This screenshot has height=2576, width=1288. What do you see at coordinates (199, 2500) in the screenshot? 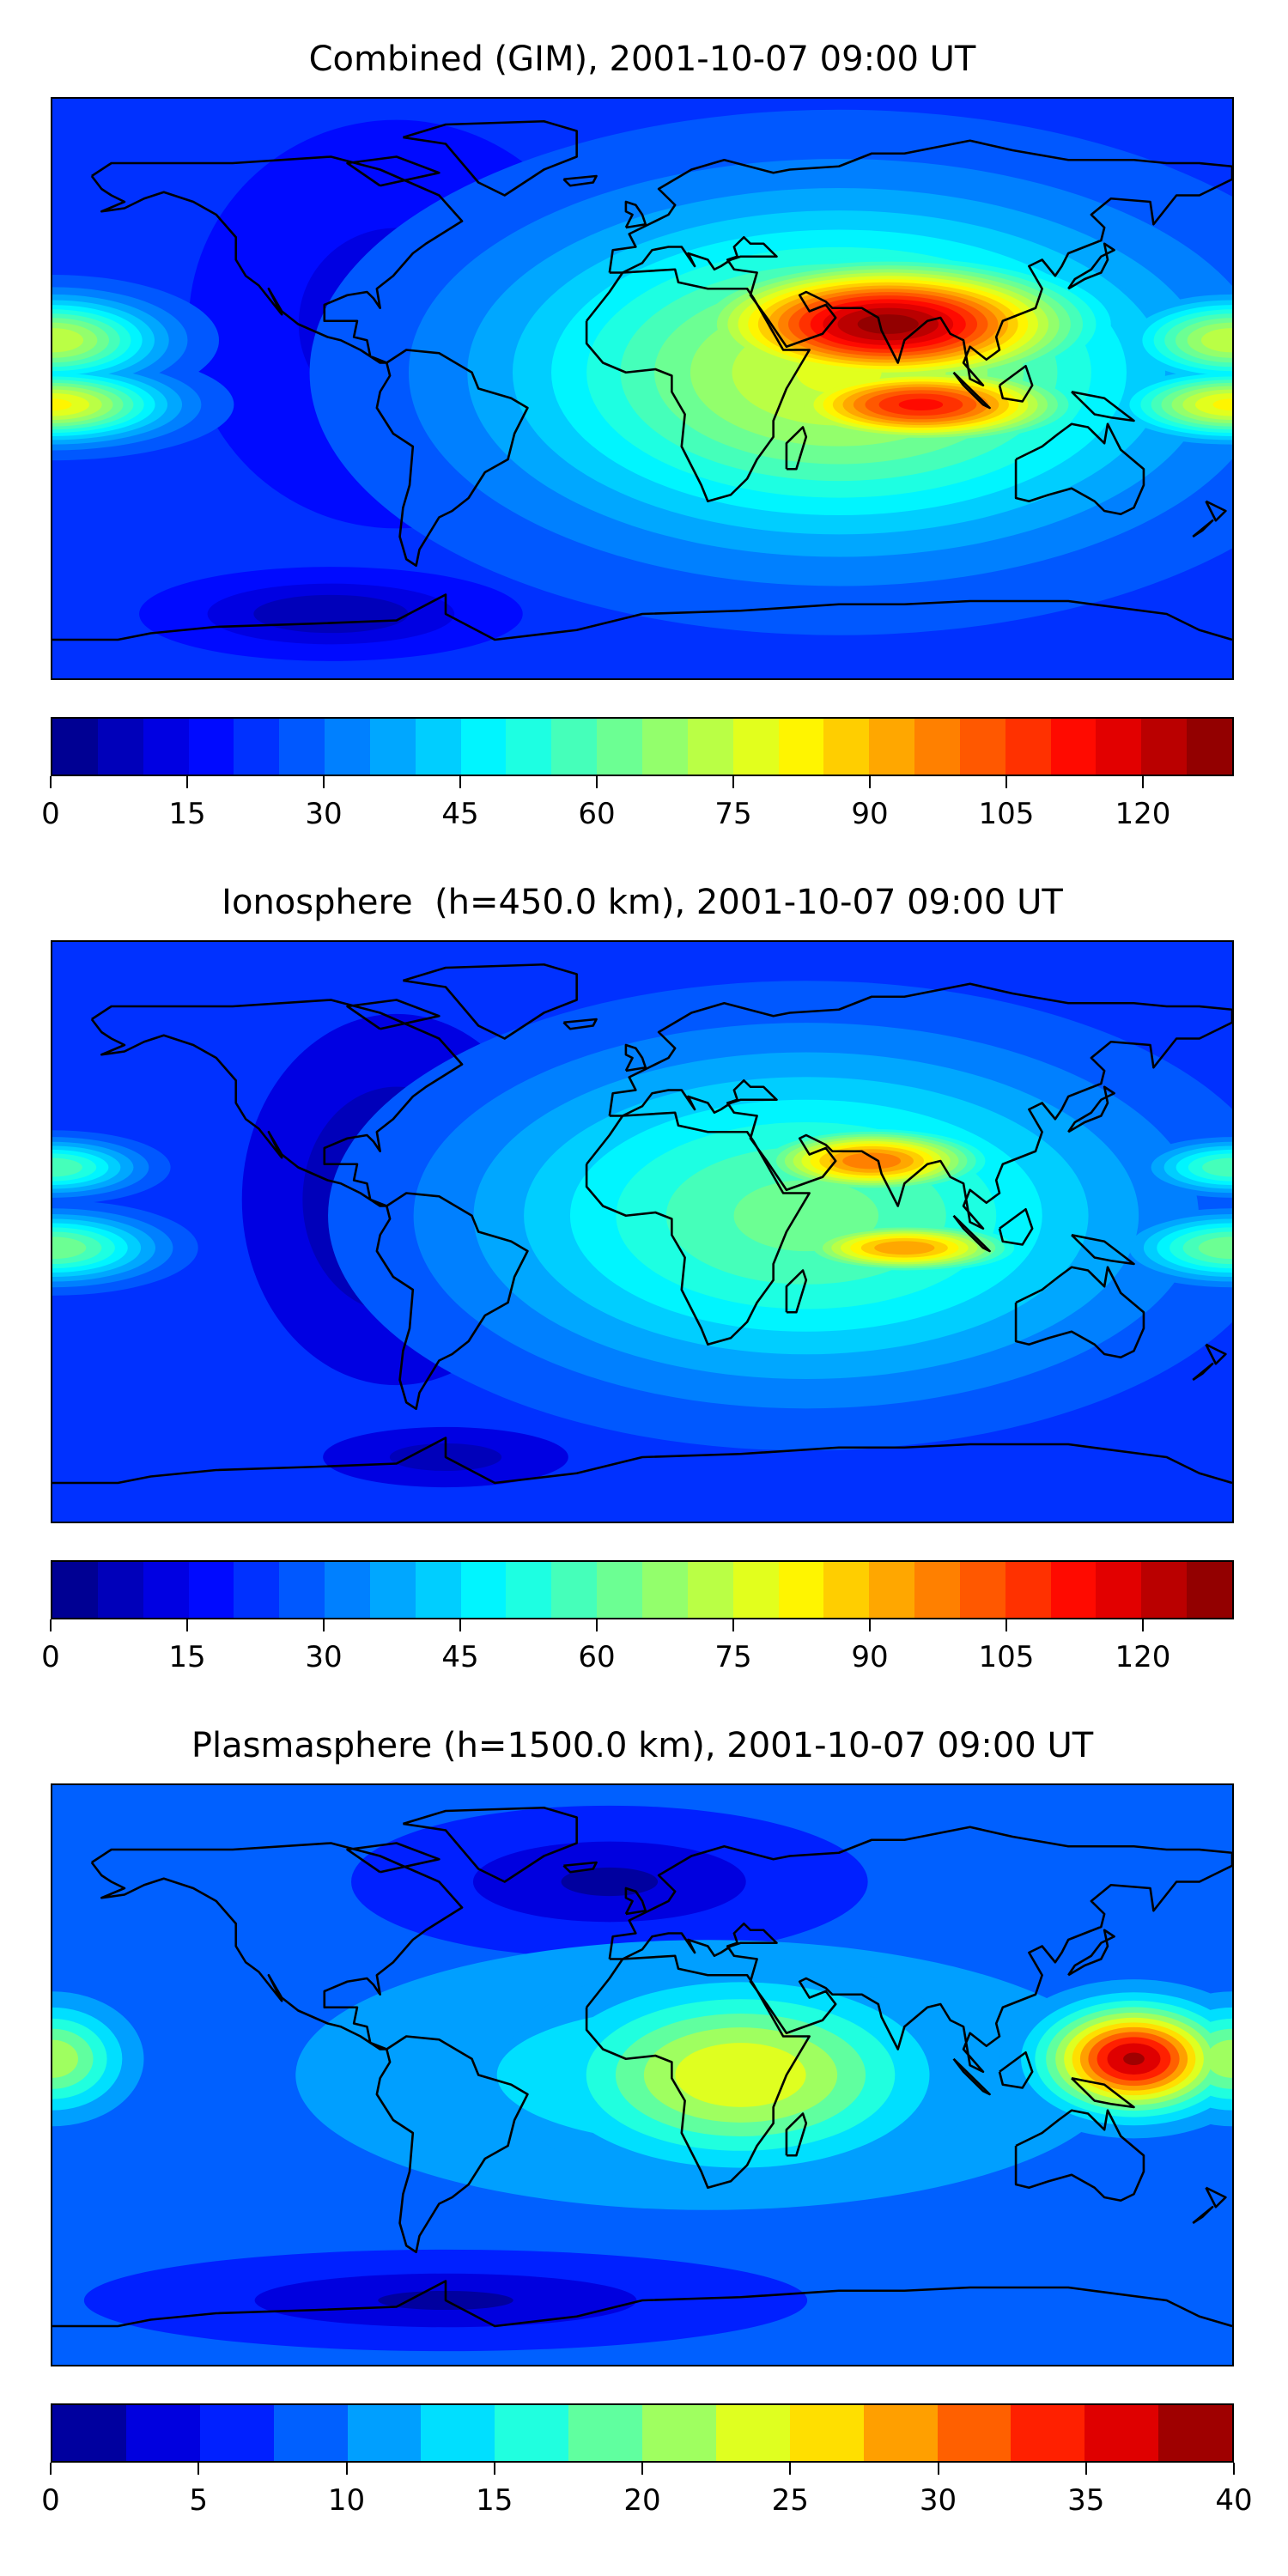
I see `colorbar-tick-label: 5` at bounding box center [199, 2500].